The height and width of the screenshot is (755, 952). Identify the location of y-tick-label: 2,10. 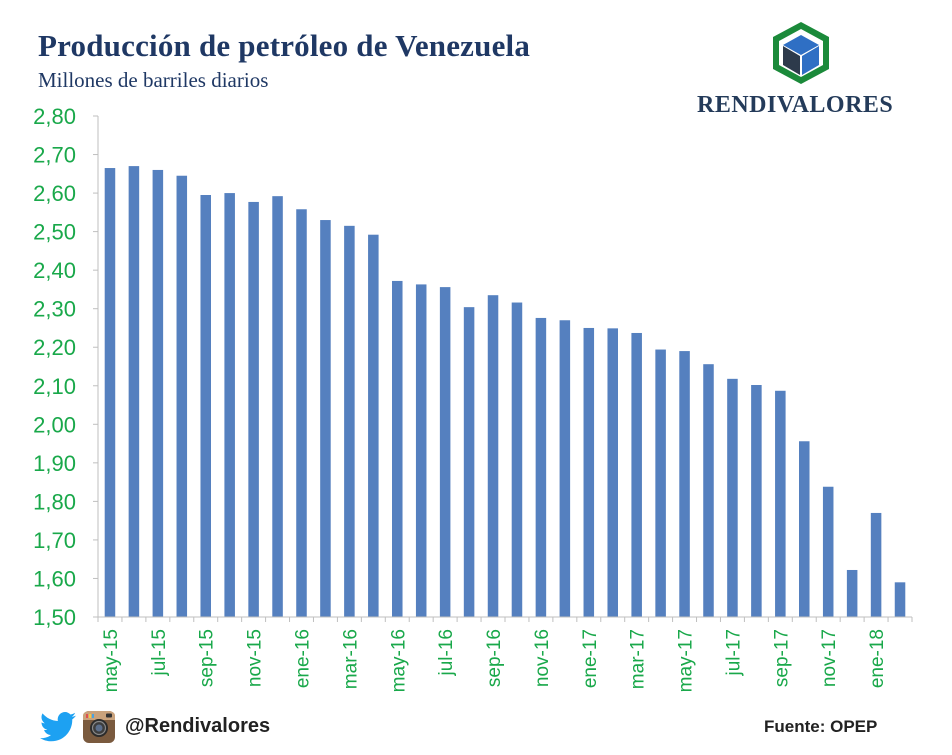
(54, 386).